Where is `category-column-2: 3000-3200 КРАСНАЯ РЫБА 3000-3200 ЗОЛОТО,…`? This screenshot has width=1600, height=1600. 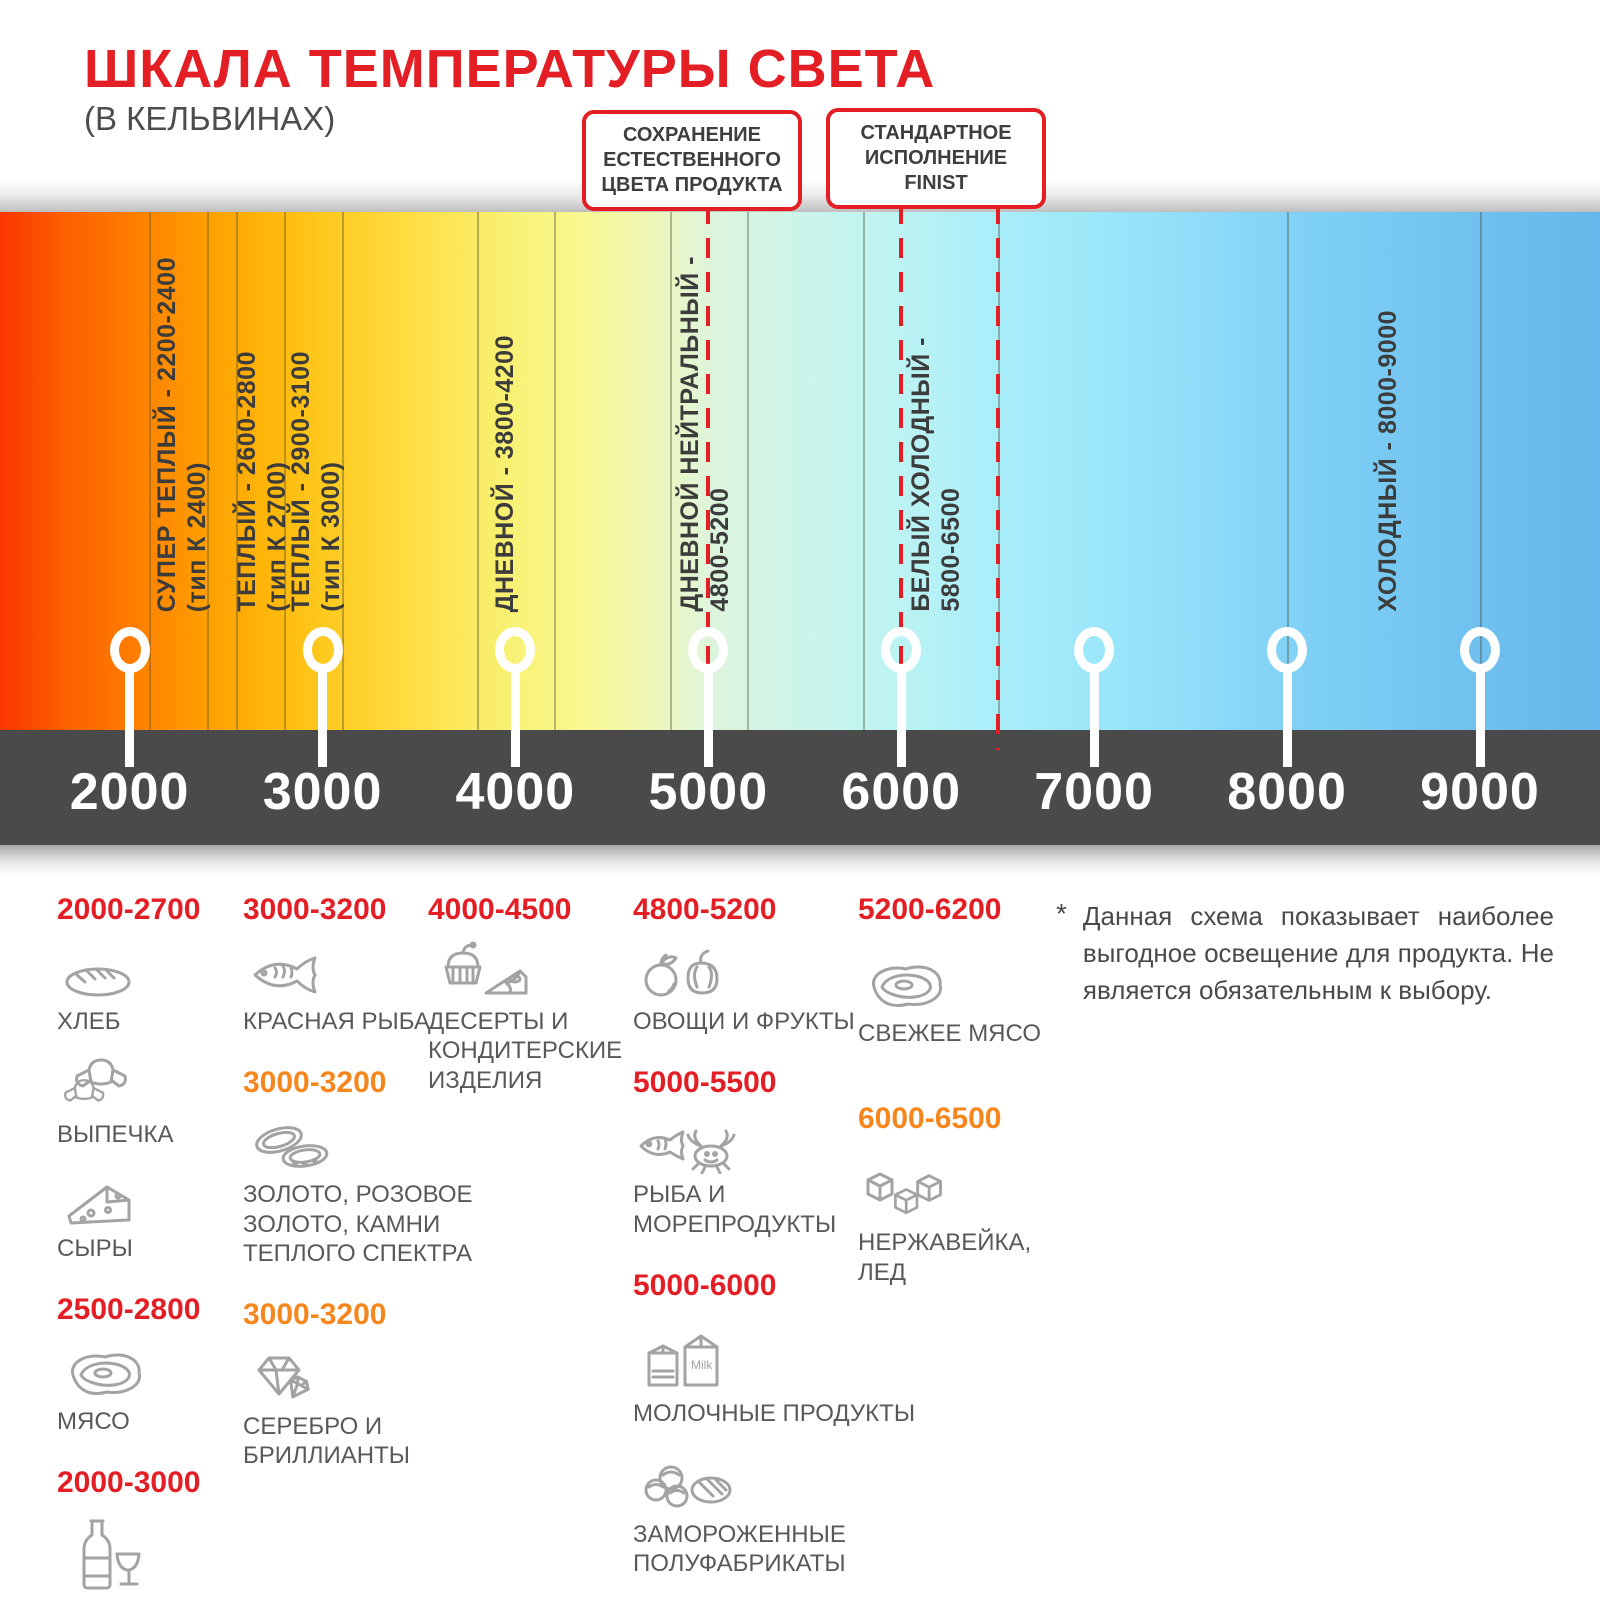 category-column-2: 3000-3200 КРАСНАЯ РЫБА 3000-3200 ЗОЛОТО,… is located at coordinates (362, 1190).